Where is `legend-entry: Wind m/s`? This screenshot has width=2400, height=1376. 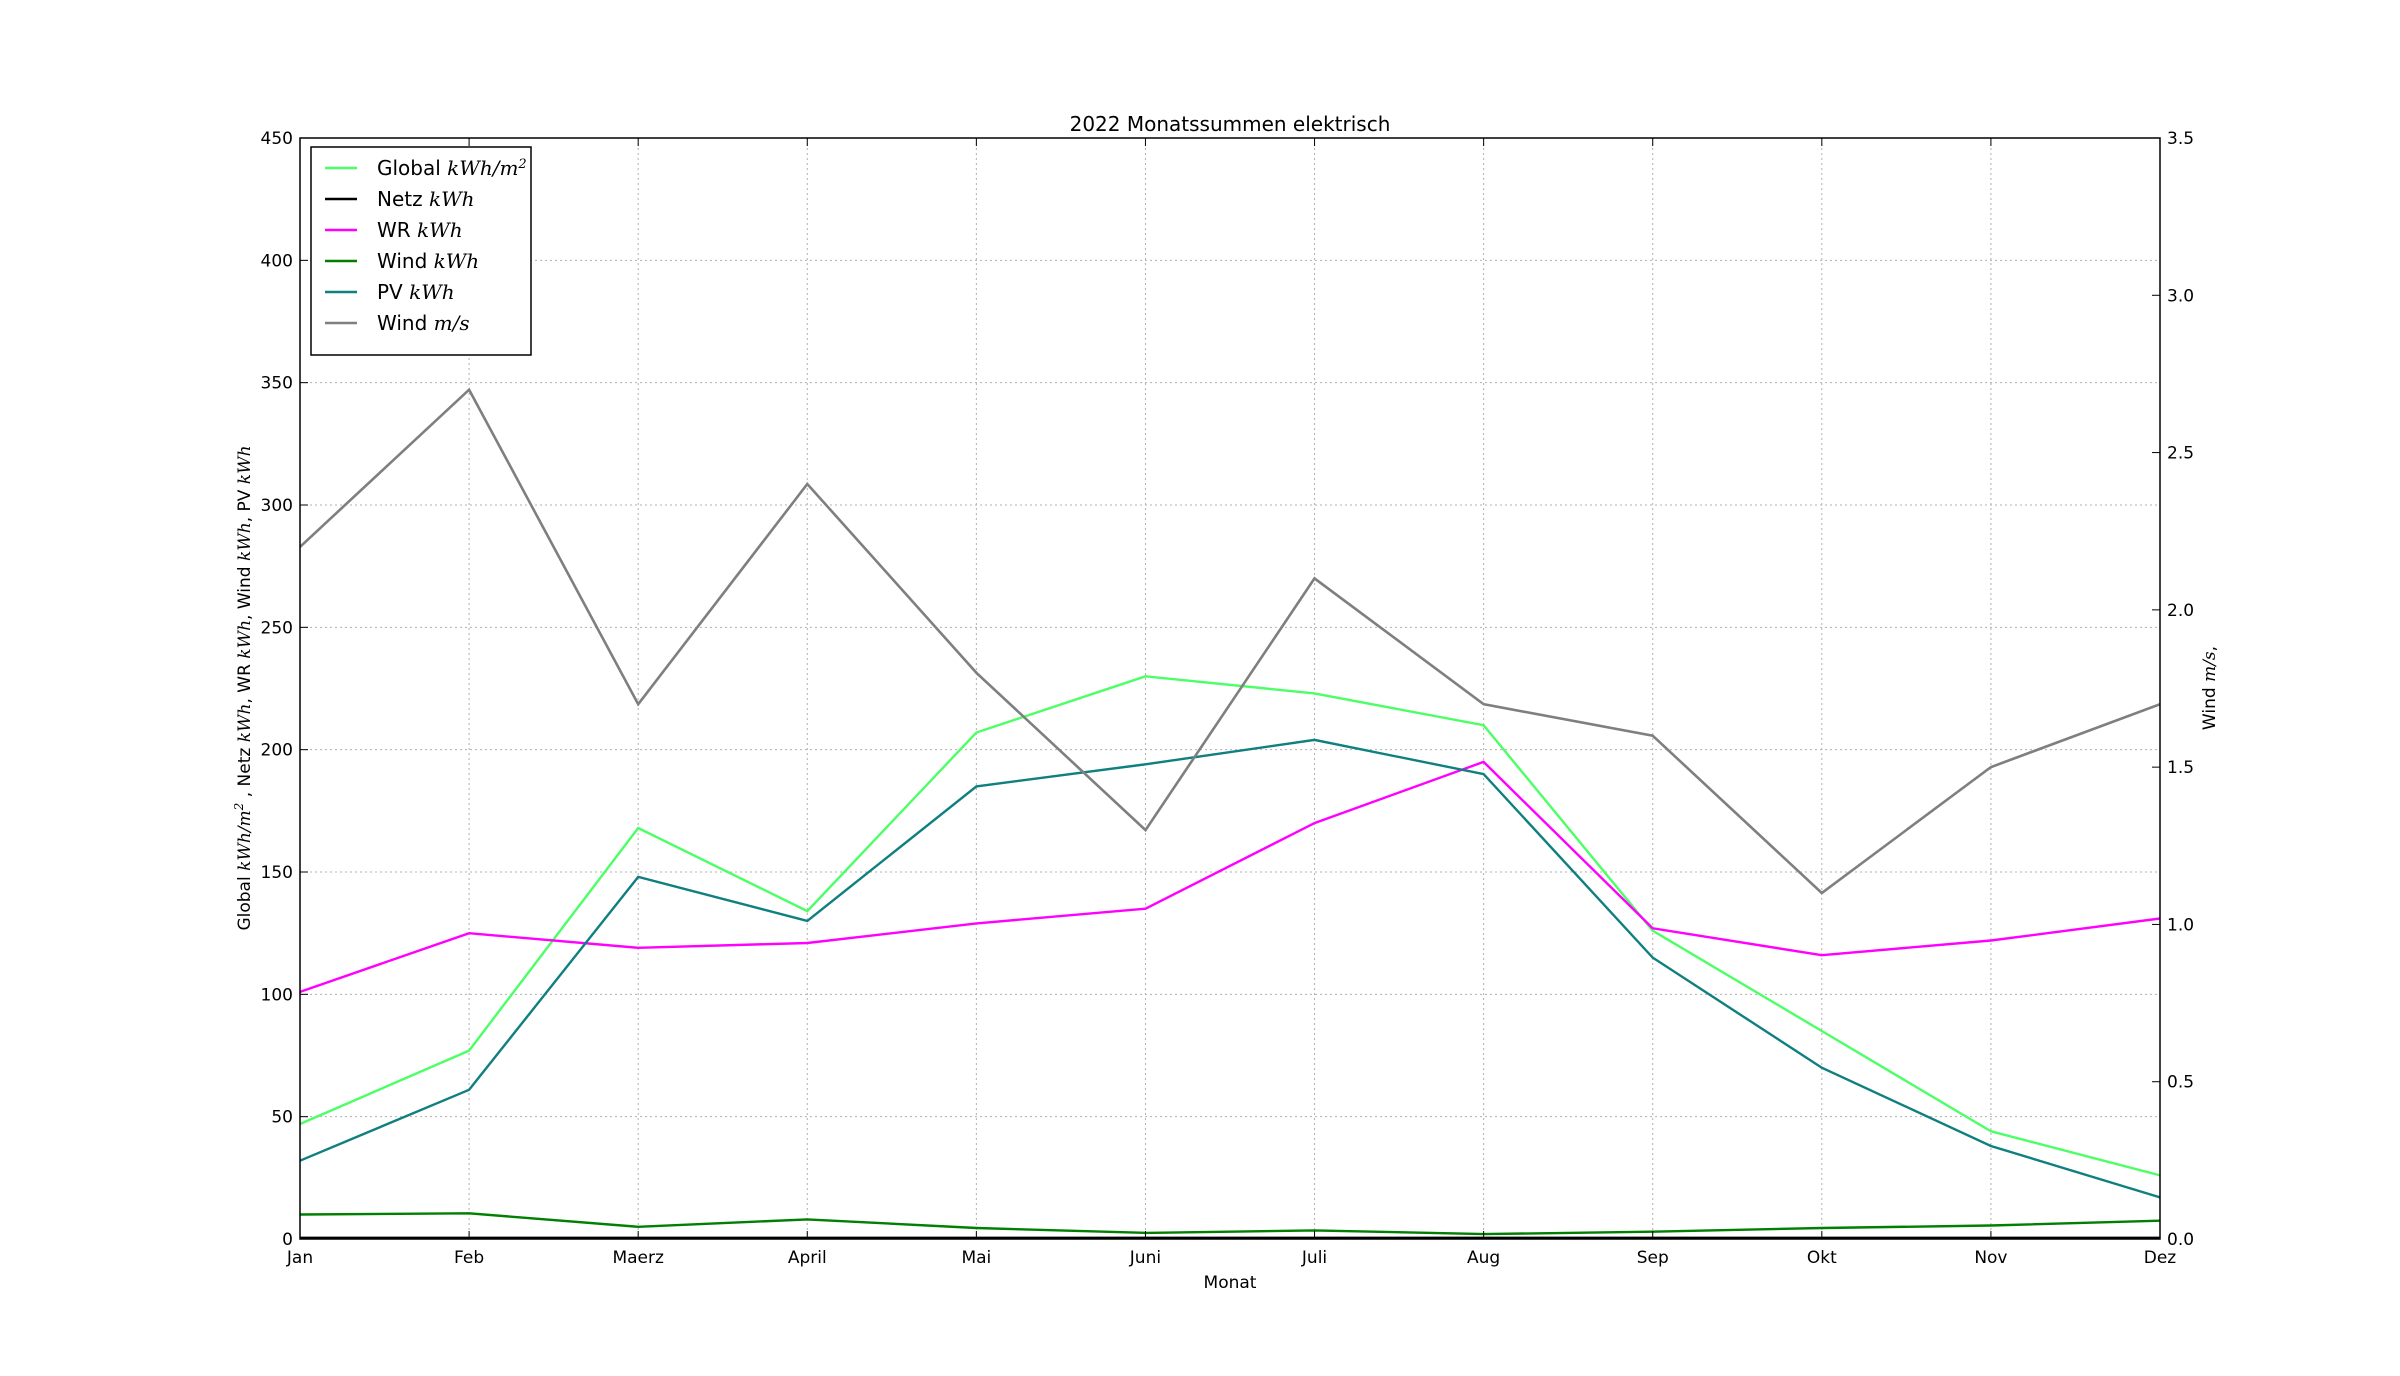
legend-entry: Wind m/s is located at coordinates (423, 323).